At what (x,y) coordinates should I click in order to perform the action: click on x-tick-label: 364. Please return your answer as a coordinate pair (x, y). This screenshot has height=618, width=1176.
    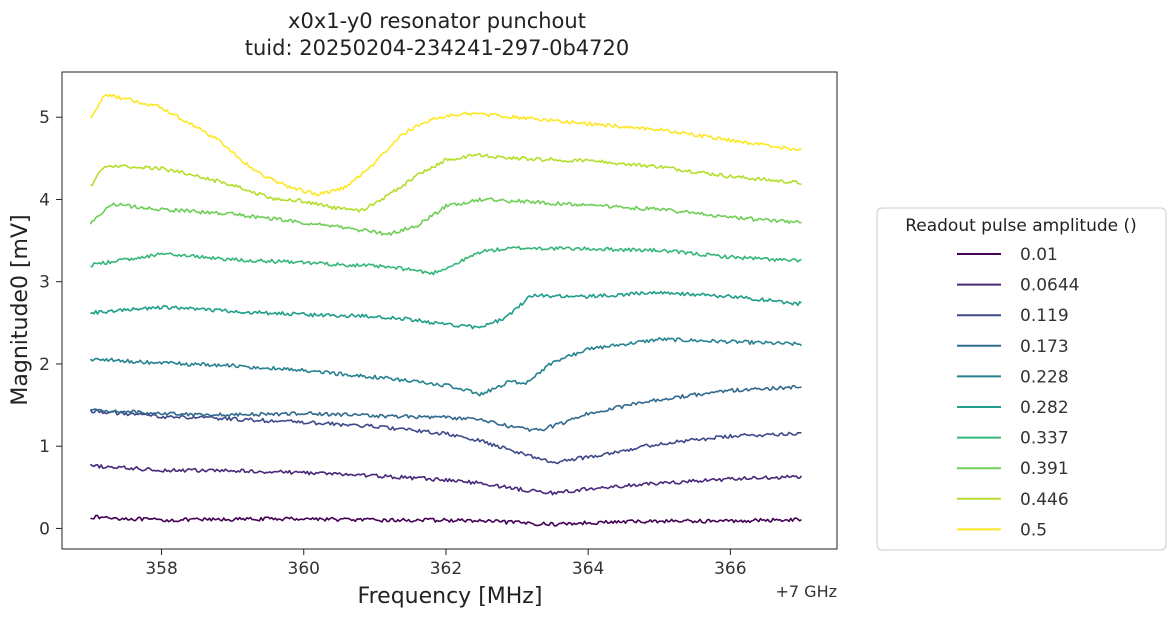
    Looking at the image, I should click on (588, 569).